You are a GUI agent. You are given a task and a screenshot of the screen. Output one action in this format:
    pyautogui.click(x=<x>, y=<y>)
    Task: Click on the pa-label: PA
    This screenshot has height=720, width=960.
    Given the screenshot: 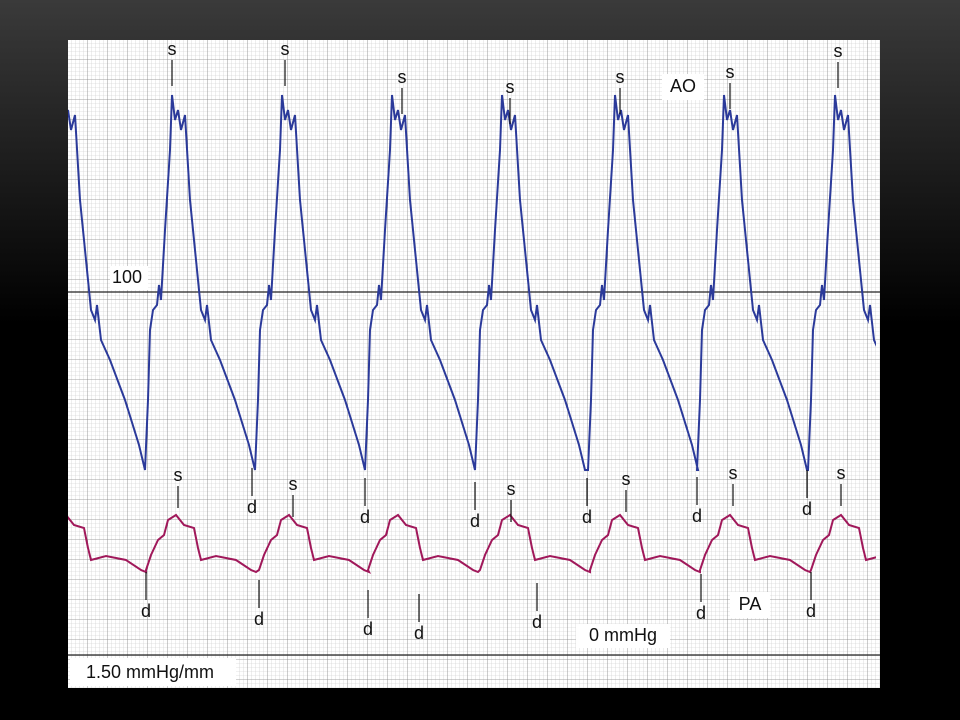 What is the action you would take?
    pyautogui.click(x=750, y=604)
    